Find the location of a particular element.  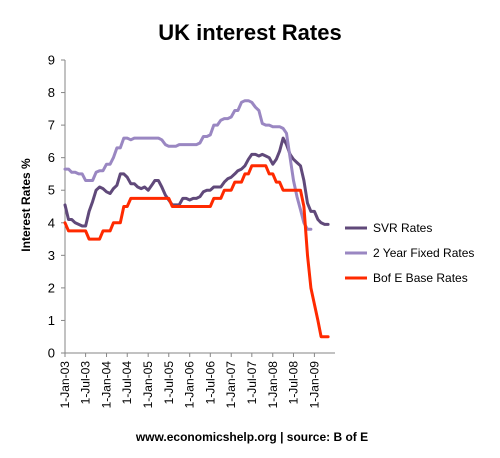

x-tick-label: 1-Jan-04 is located at coordinates (107, 385).